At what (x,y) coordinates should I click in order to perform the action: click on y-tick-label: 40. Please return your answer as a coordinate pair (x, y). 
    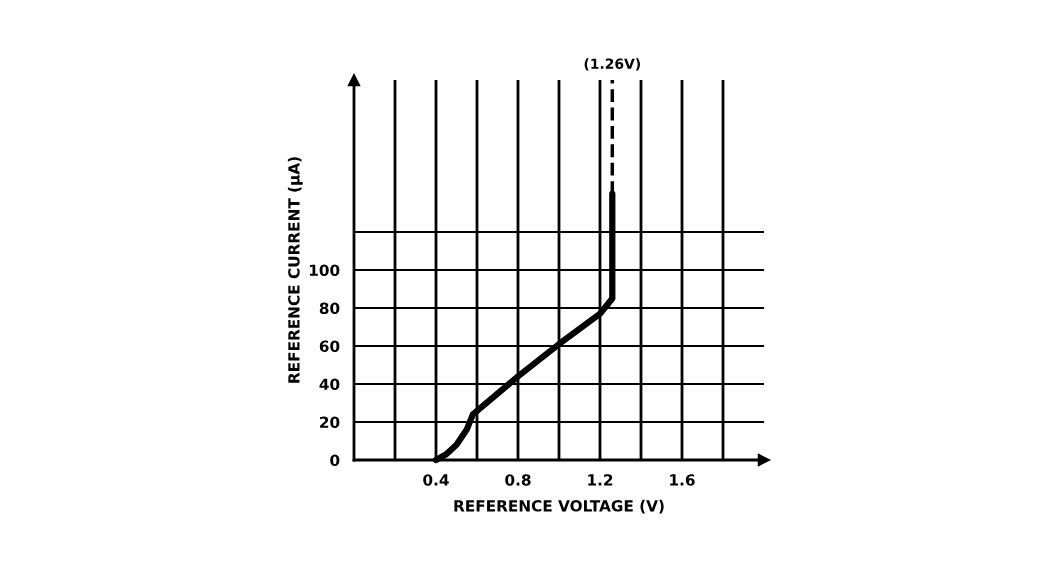
    Looking at the image, I should click on (329, 384).